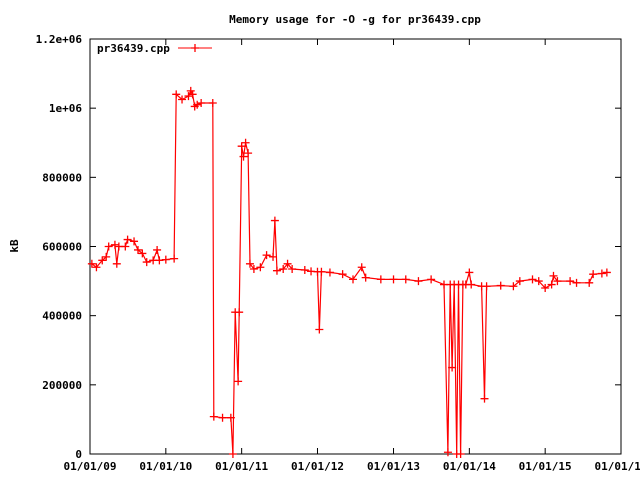 Image resolution: width=640 pixels, height=480 pixels. I want to click on legend-marker, so click(195, 48).